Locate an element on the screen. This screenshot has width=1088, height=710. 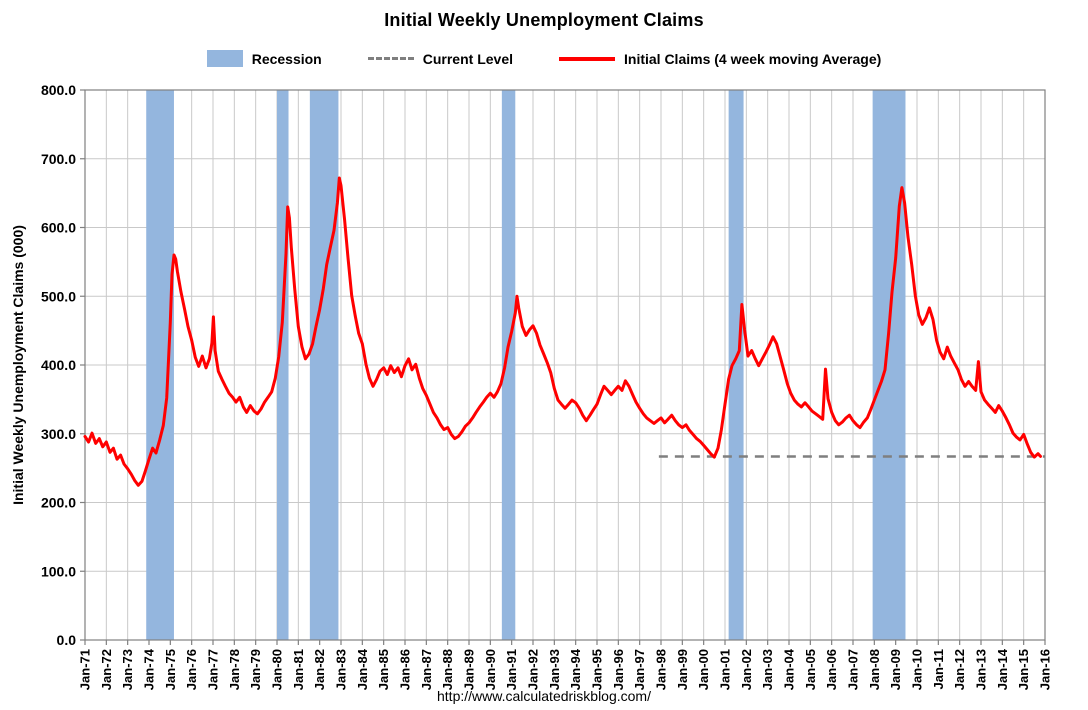
x-tick-label: Jan-98 is located at coordinates (661, 669).